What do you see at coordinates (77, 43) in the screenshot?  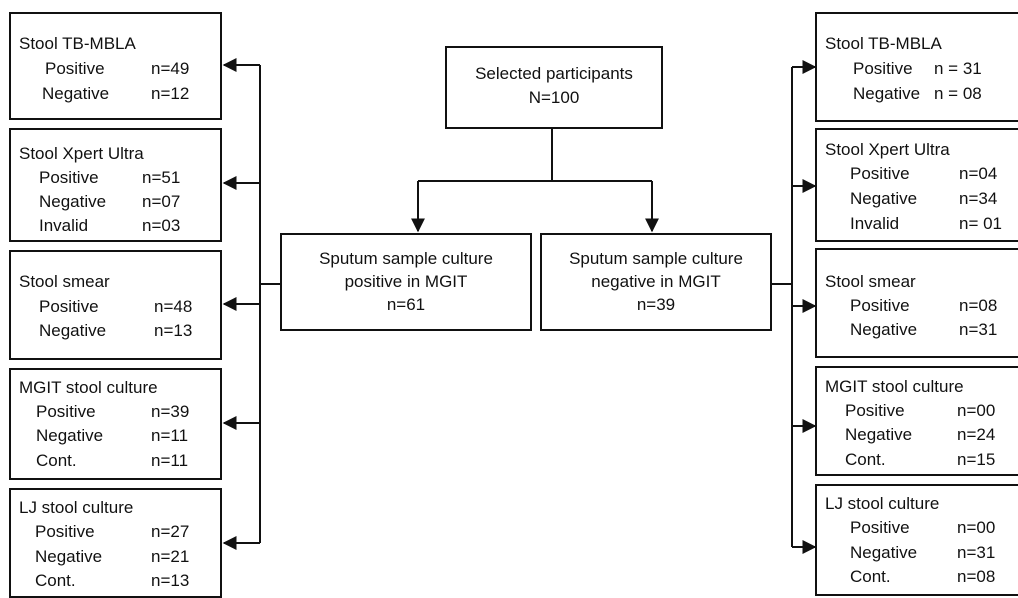 I see `left-tbmbla-title: Stool TB-MBLA` at bounding box center [77, 43].